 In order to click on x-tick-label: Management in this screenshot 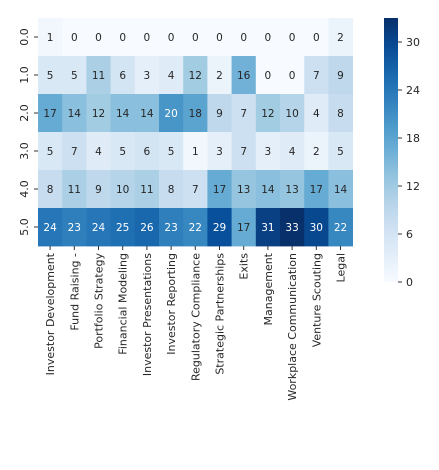, I will do `click(268, 288)`.